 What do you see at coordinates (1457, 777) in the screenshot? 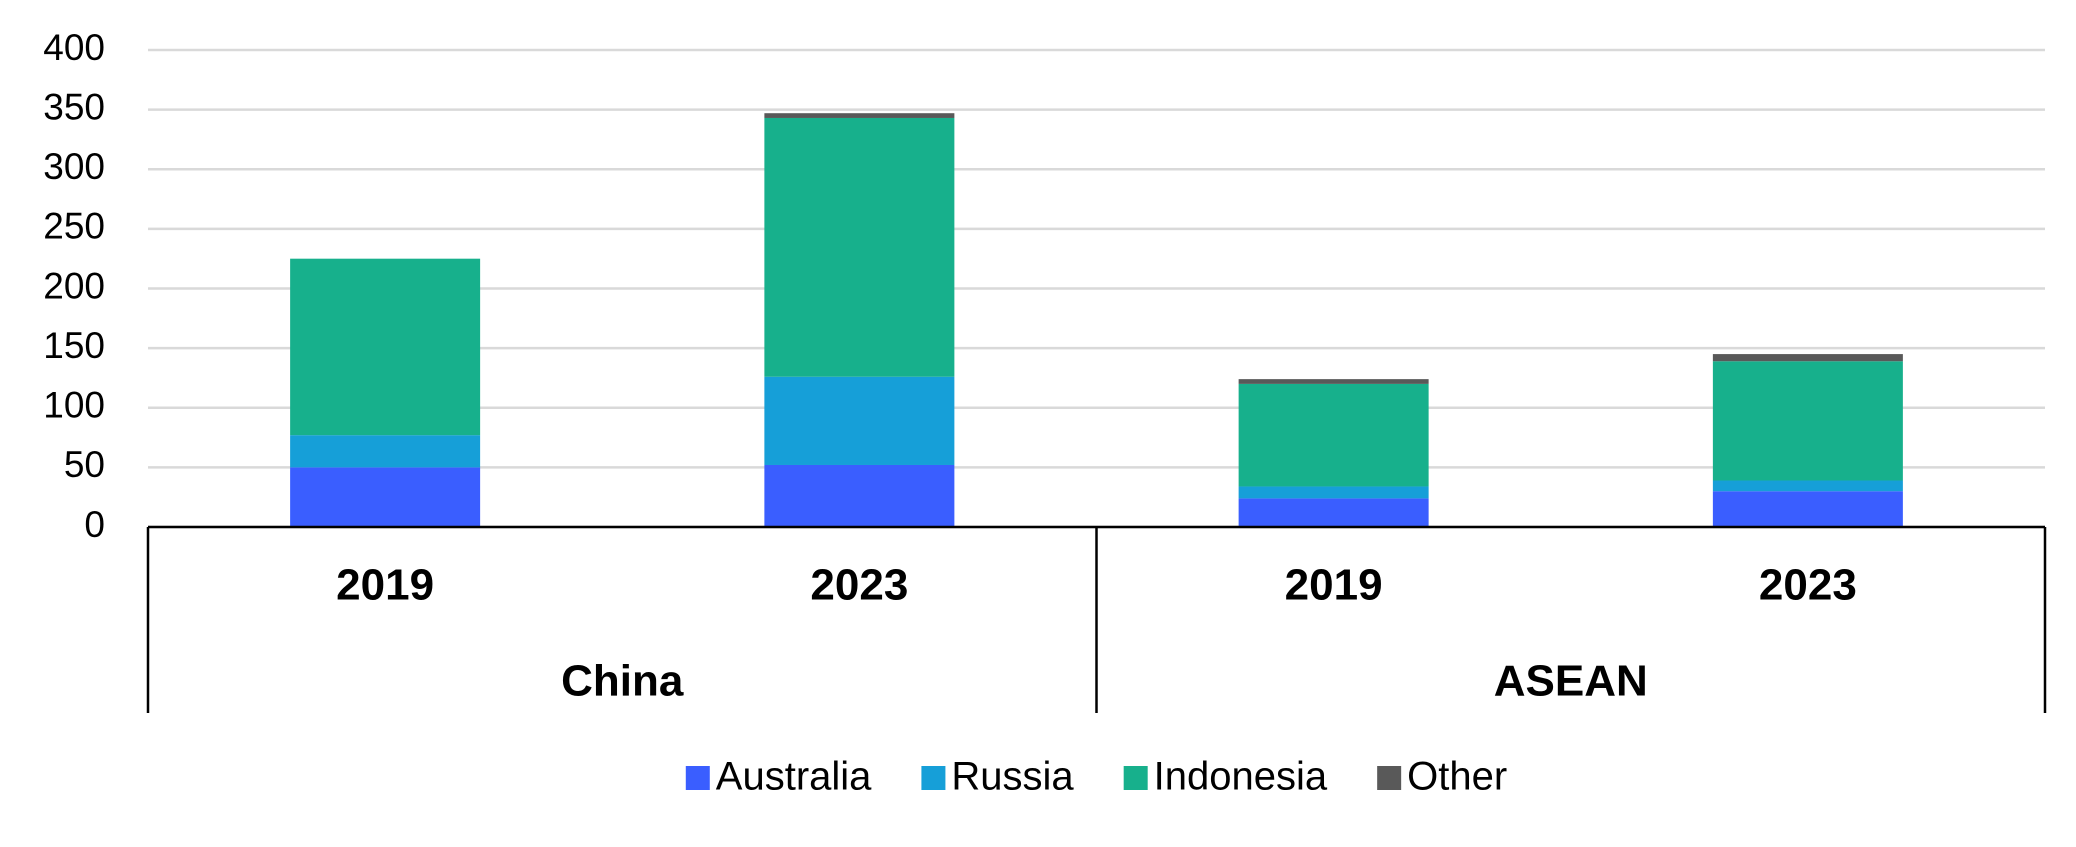
I see `legend-label: Other` at bounding box center [1457, 777].